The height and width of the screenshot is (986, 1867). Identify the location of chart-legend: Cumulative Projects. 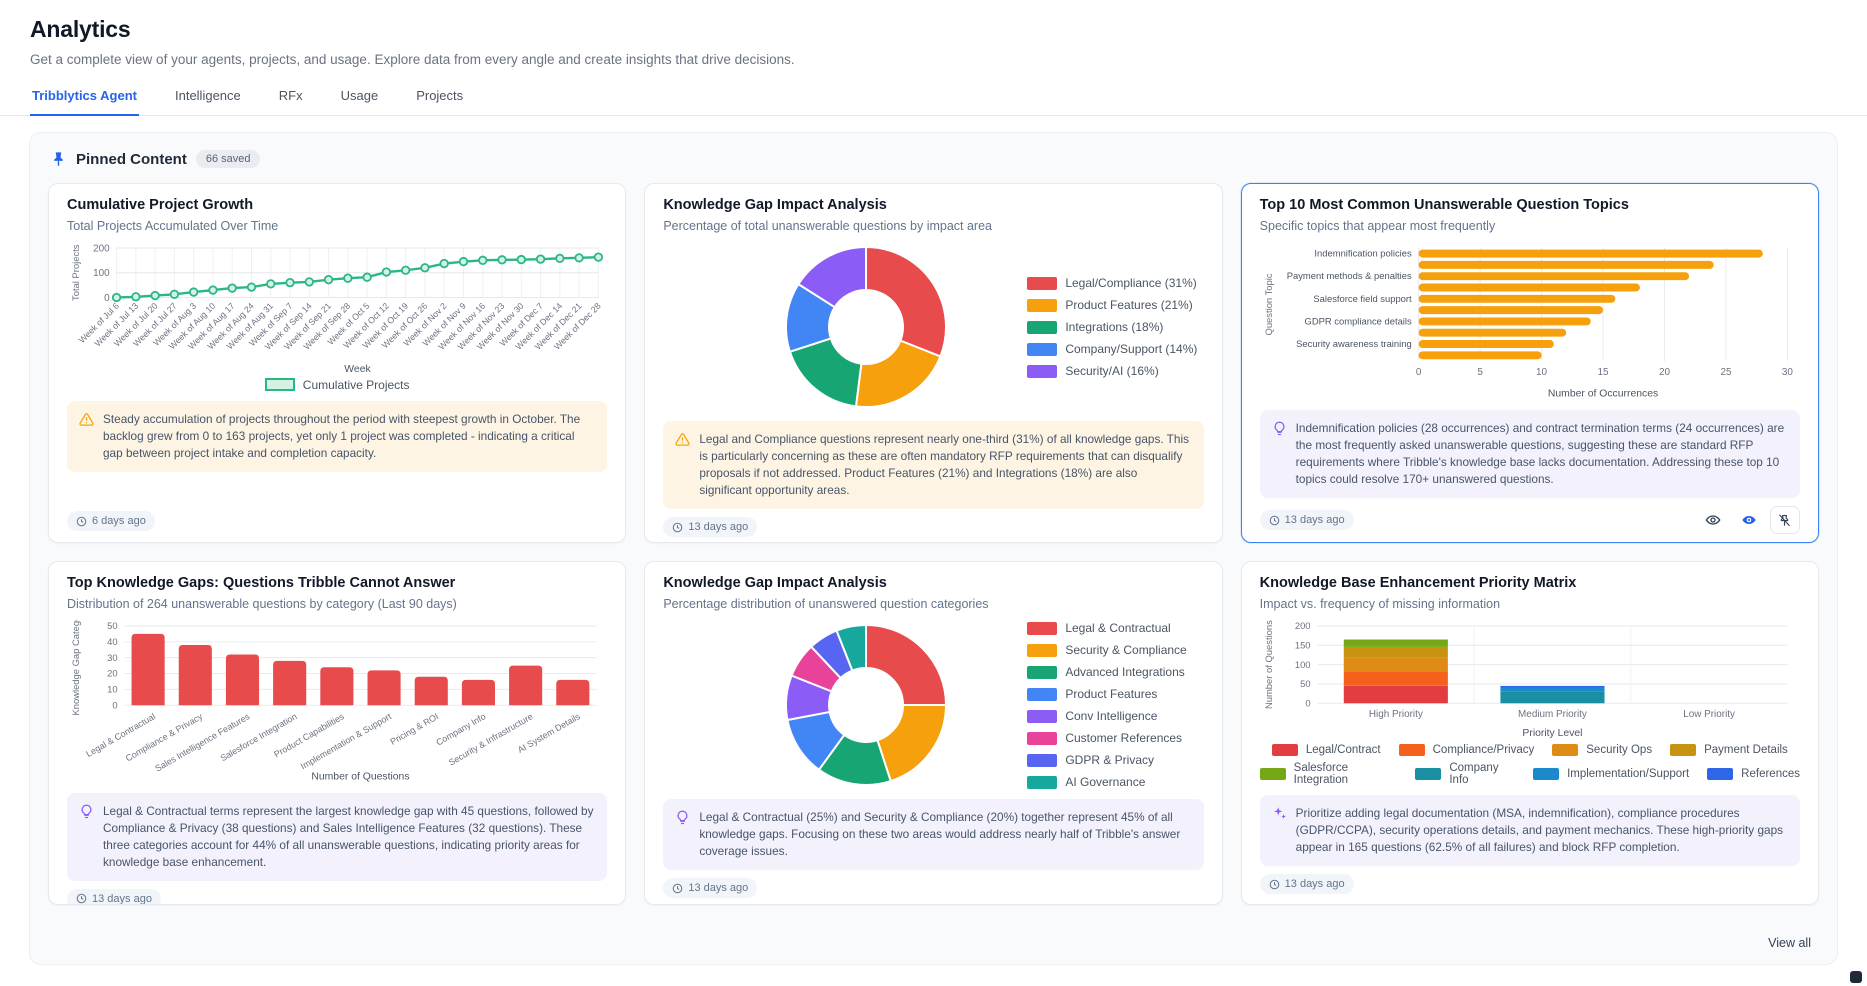
(337, 385).